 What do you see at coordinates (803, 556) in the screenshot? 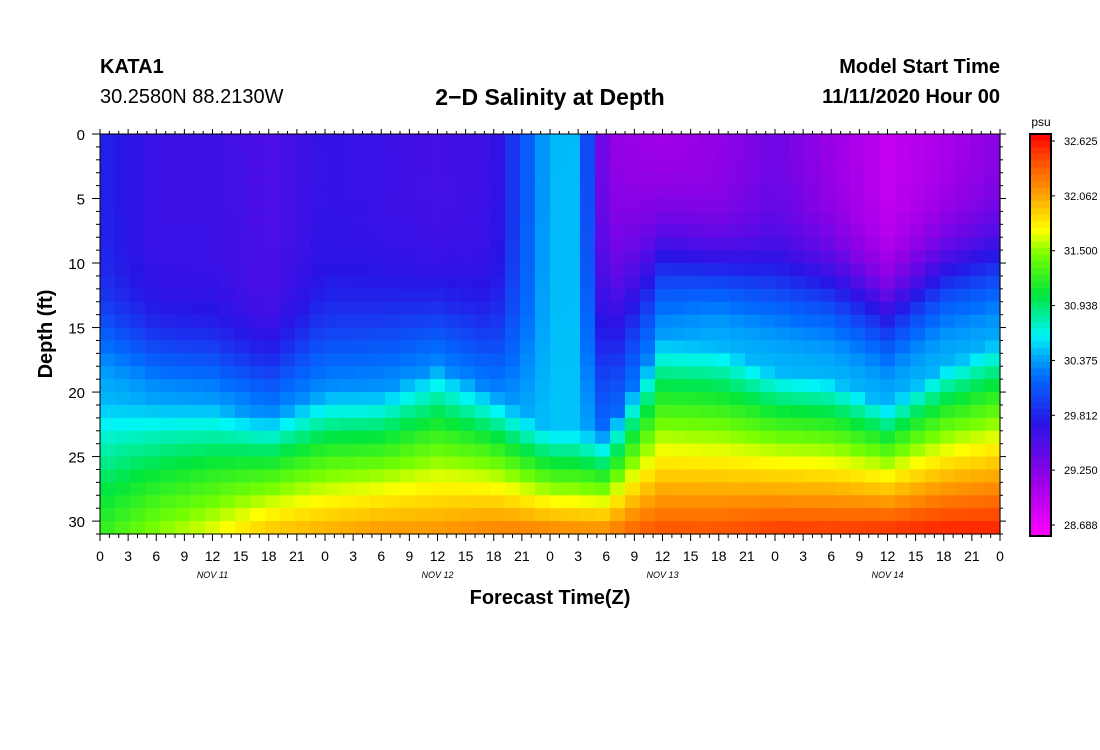
I see `x-tick-label: 3` at bounding box center [803, 556].